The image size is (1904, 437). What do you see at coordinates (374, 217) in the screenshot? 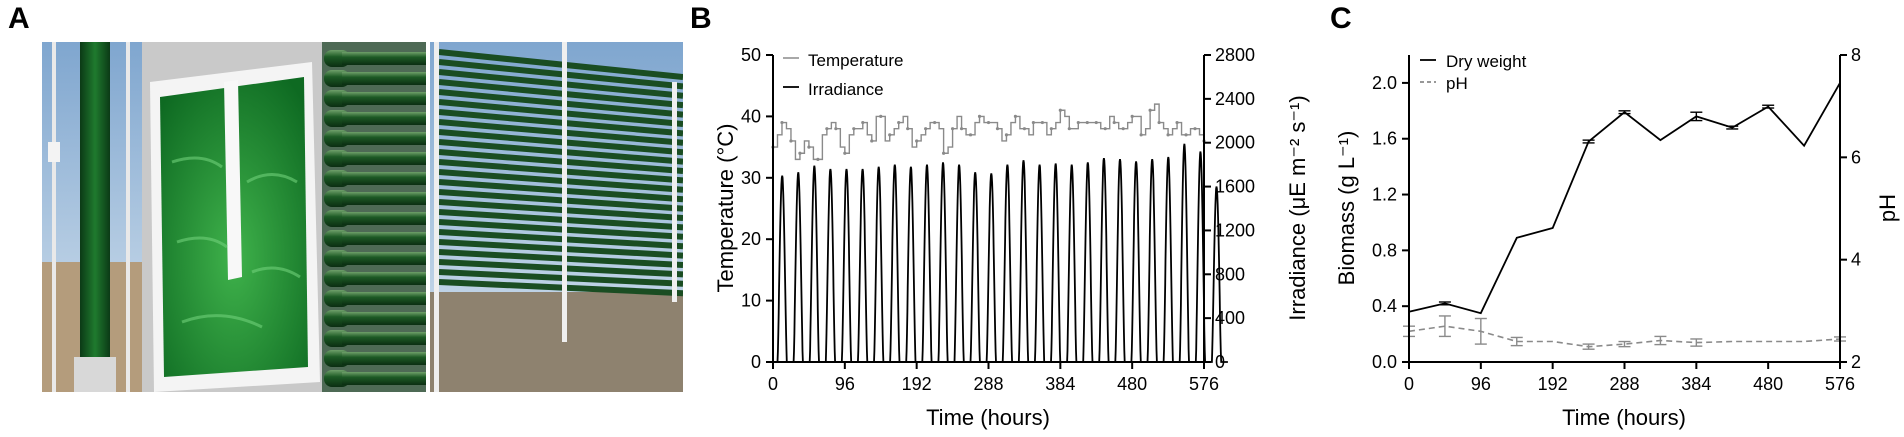
I see `photo-tubular-reactor-side` at bounding box center [374, 217].